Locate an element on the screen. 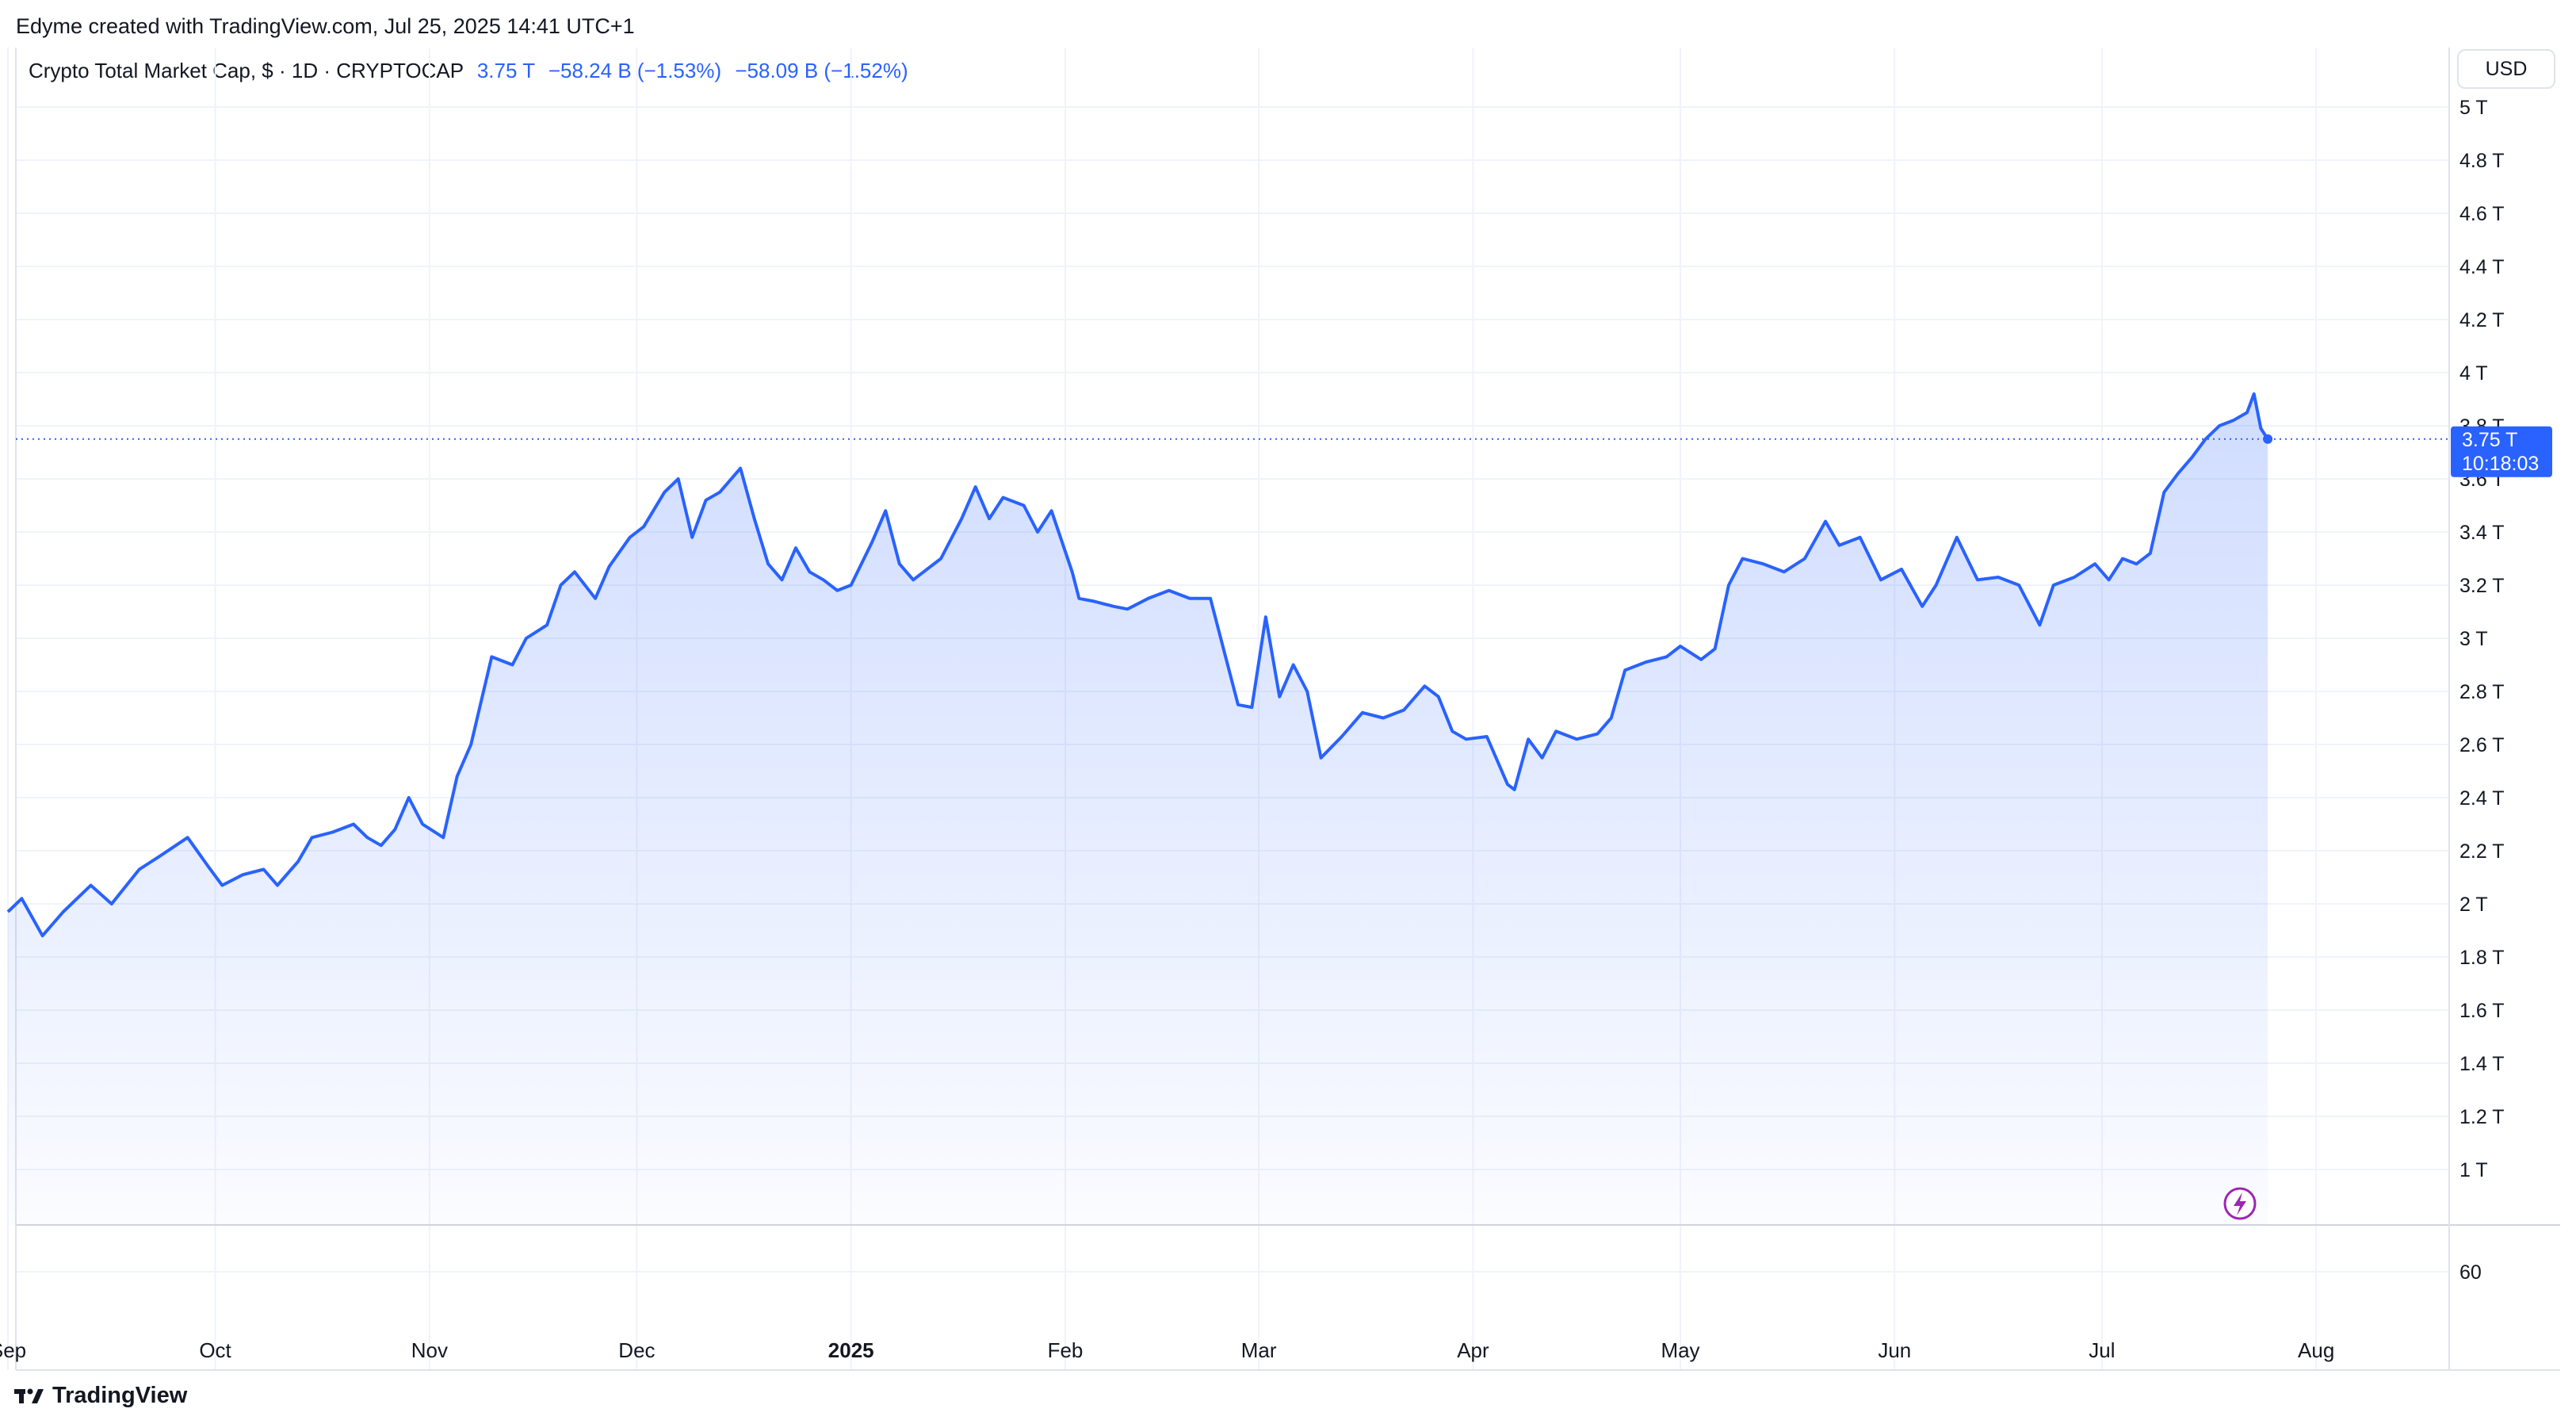 This screenshot has width=2576, height=1424. last-value: 3.75 T is located at coordinates (505, 70).